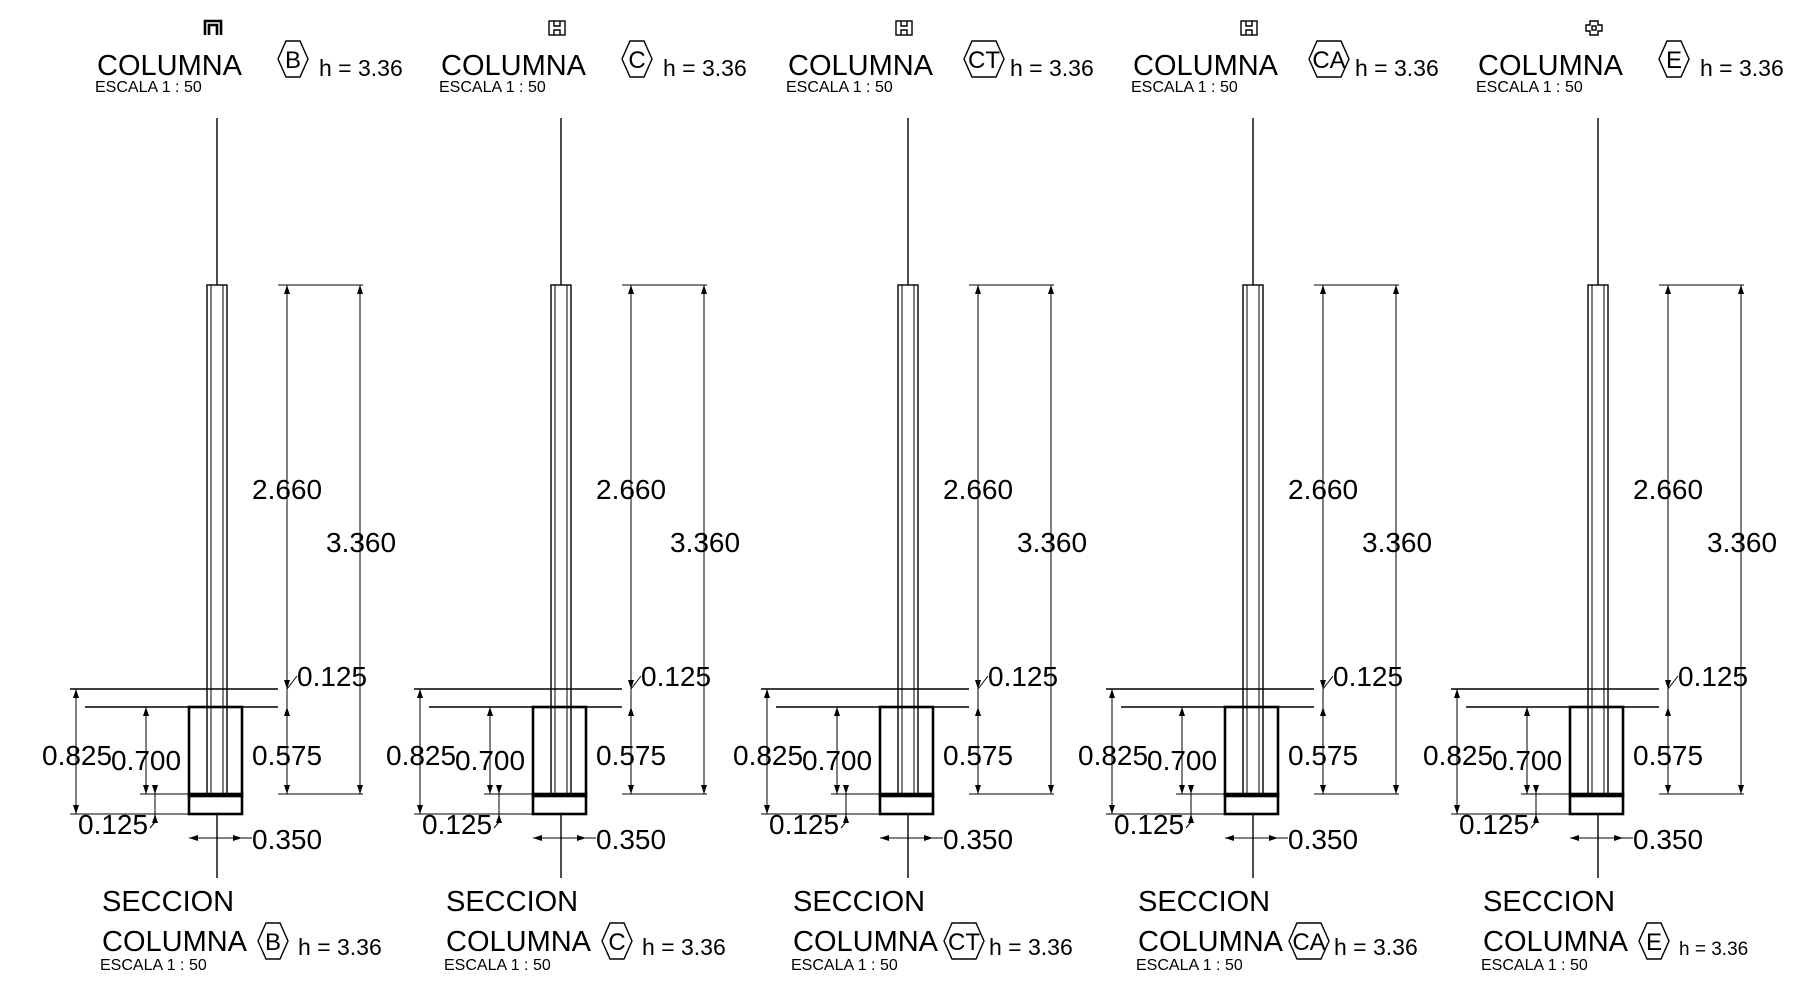 The width and height of the screenshot is (1798, 983). Describe the element at coordinates (1594, 28) in the screenshot. I see `profile-cross-icon` at that location.